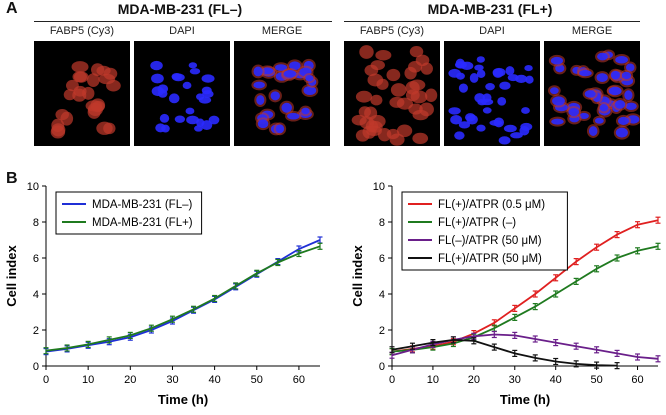 This screenshot has width=666, height=415. I want to click on micrograph-fabp5-fl-plus, so click(392, 93).